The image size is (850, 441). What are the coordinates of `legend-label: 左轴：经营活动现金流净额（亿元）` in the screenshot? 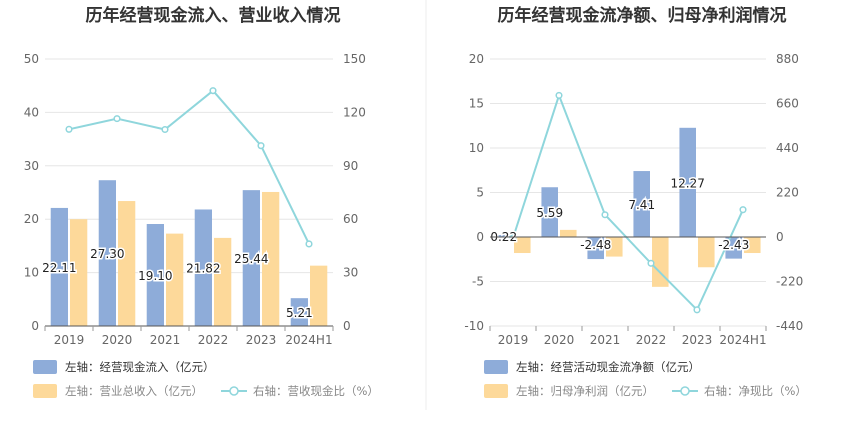 It's located at (608, 367).